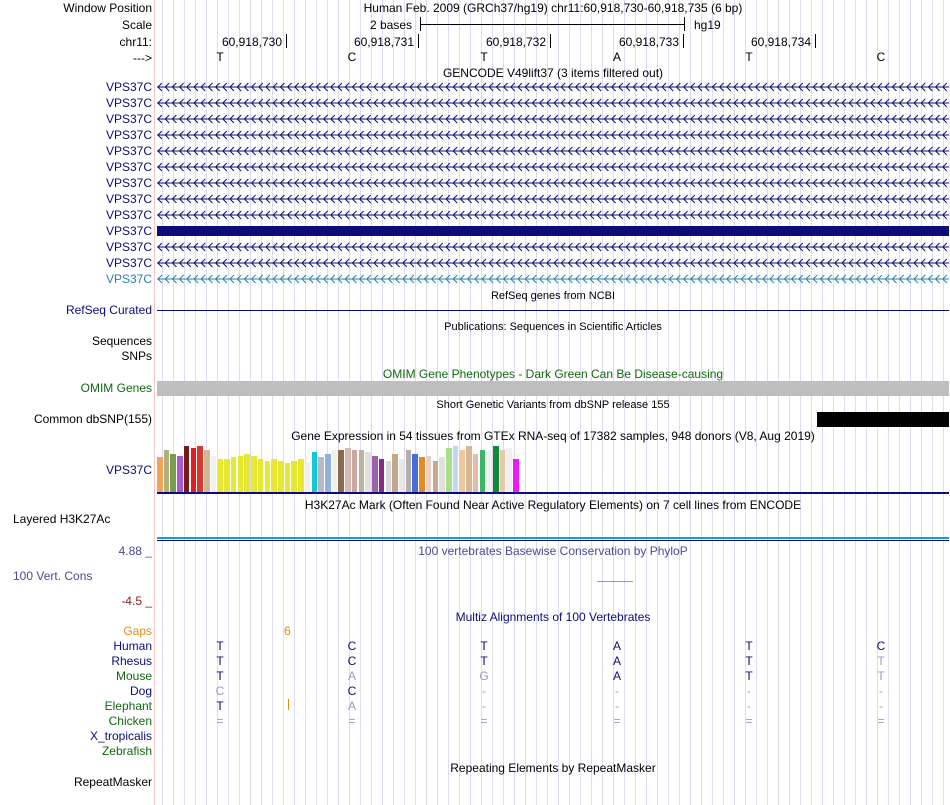 This screenshot has height=805, width=950. Describe the element at coordinates (108, 310) in the screenshot. I see `refseq-label: RefSeq Curated` at that location.